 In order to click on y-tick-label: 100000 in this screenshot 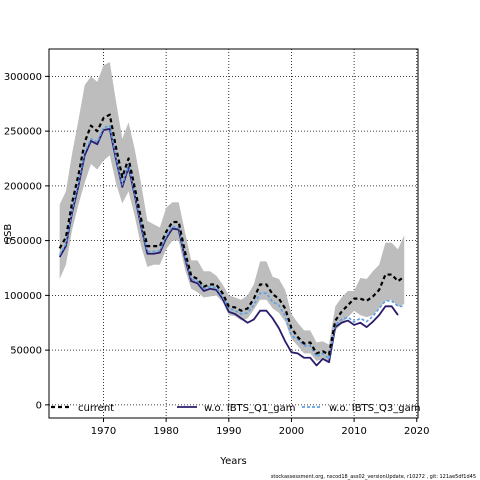, I will do `click(23, 296)`.